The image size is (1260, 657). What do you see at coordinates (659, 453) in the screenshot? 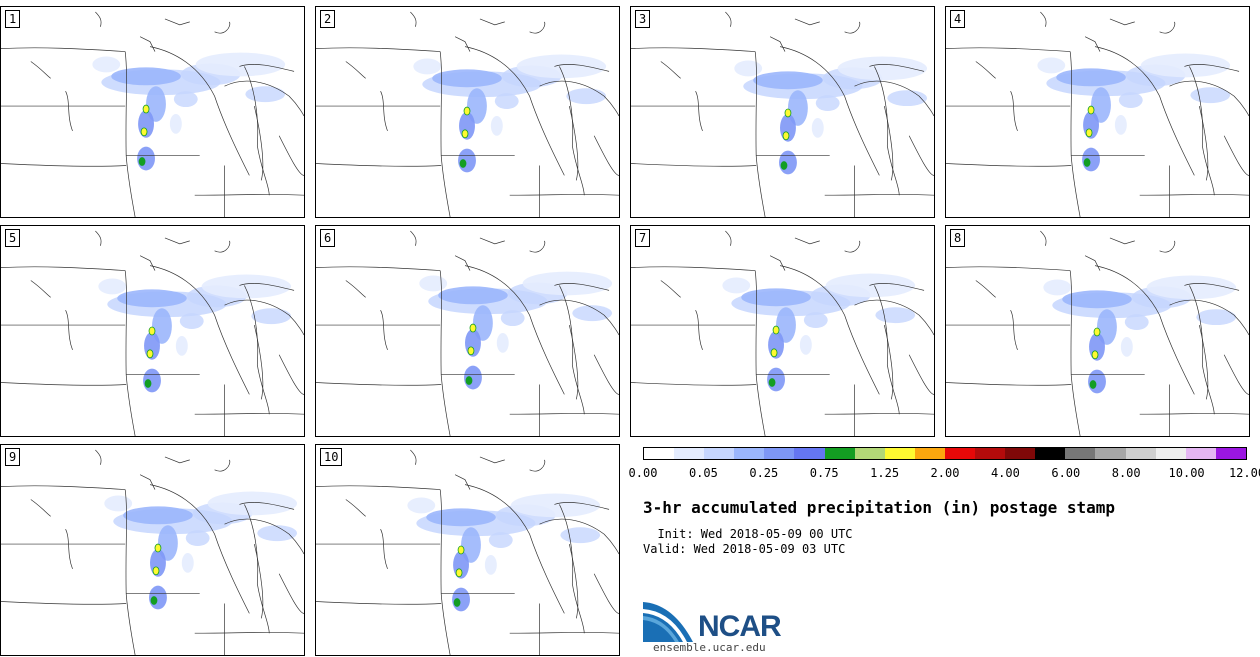
I see `colorbar-swatch` at bounding box center [659, 453].